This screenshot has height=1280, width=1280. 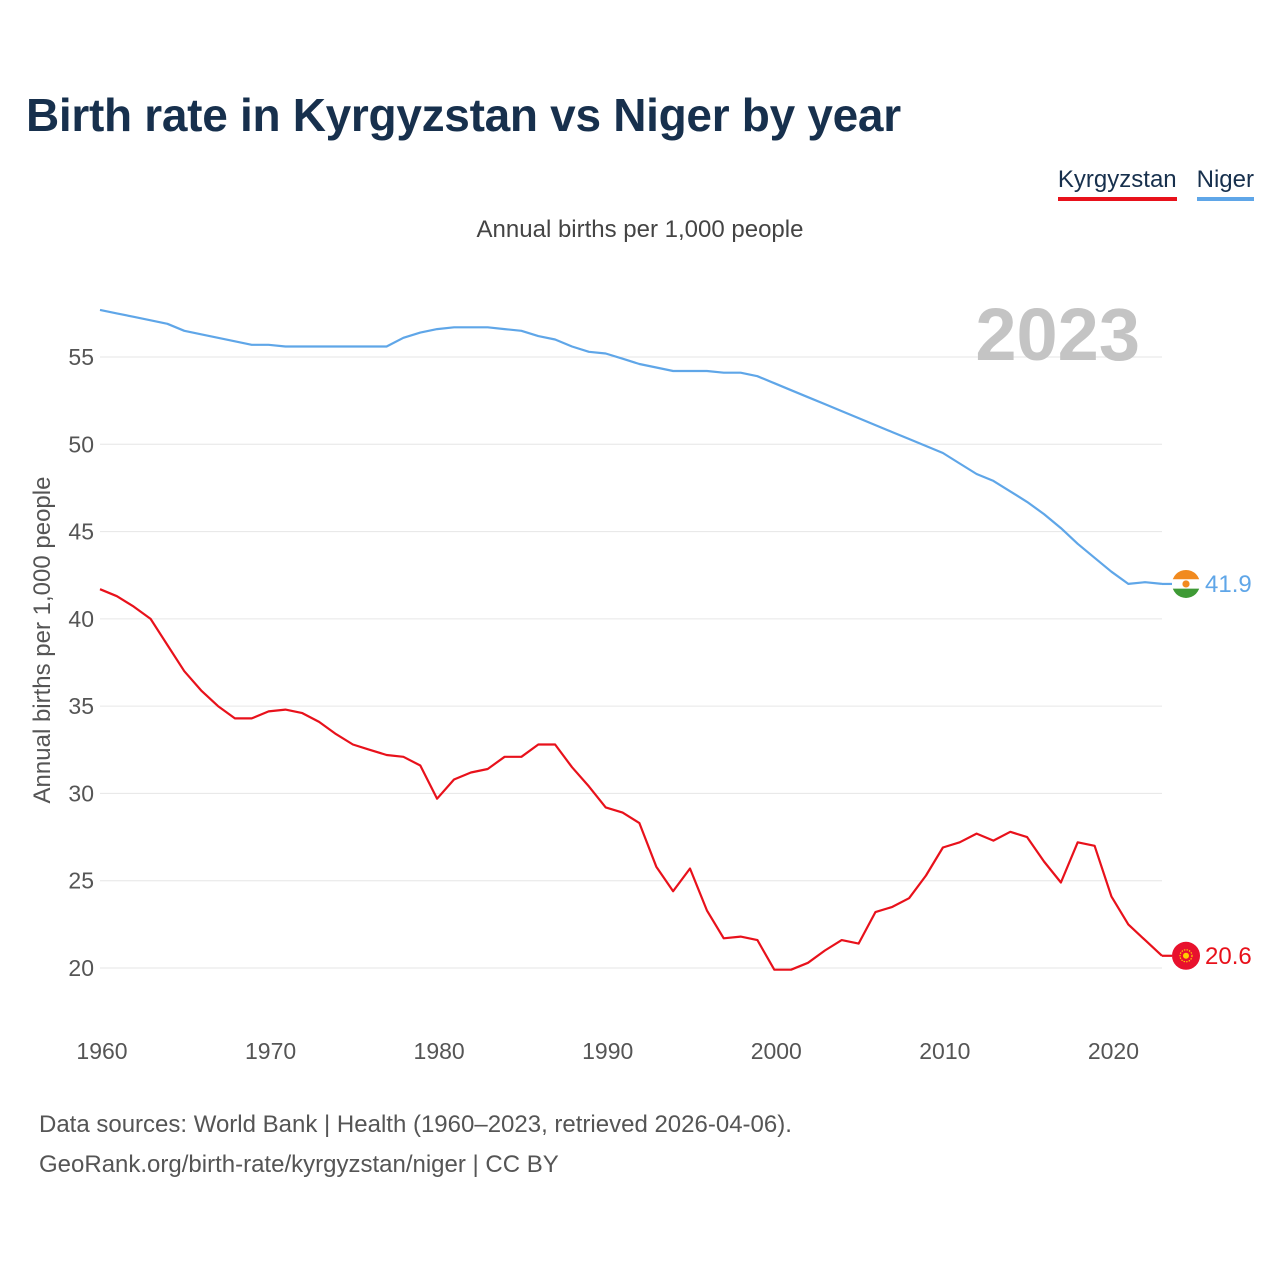 I want to click on legend-label-niger: Niger, so click(x=1225, y=179).